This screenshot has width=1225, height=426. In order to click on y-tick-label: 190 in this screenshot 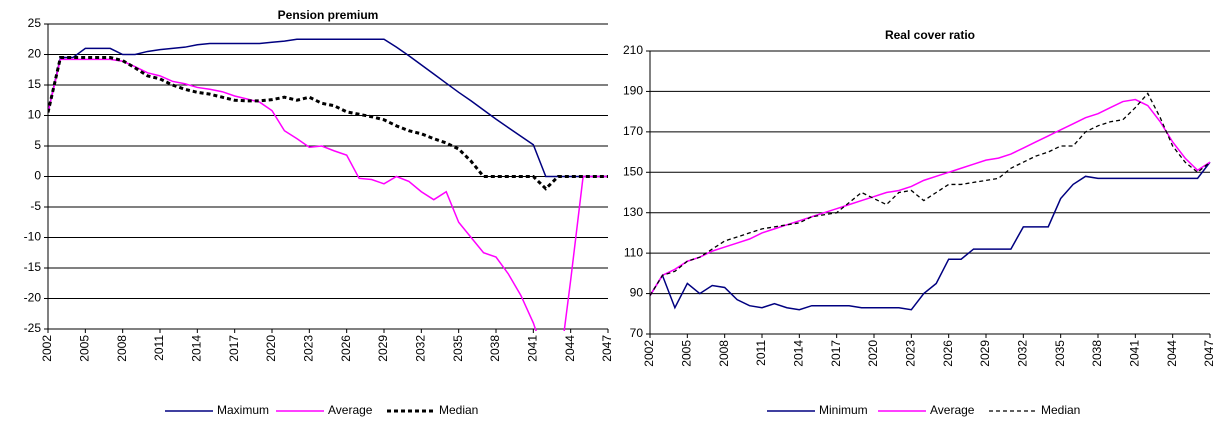, I will do `click(633, 91)`.